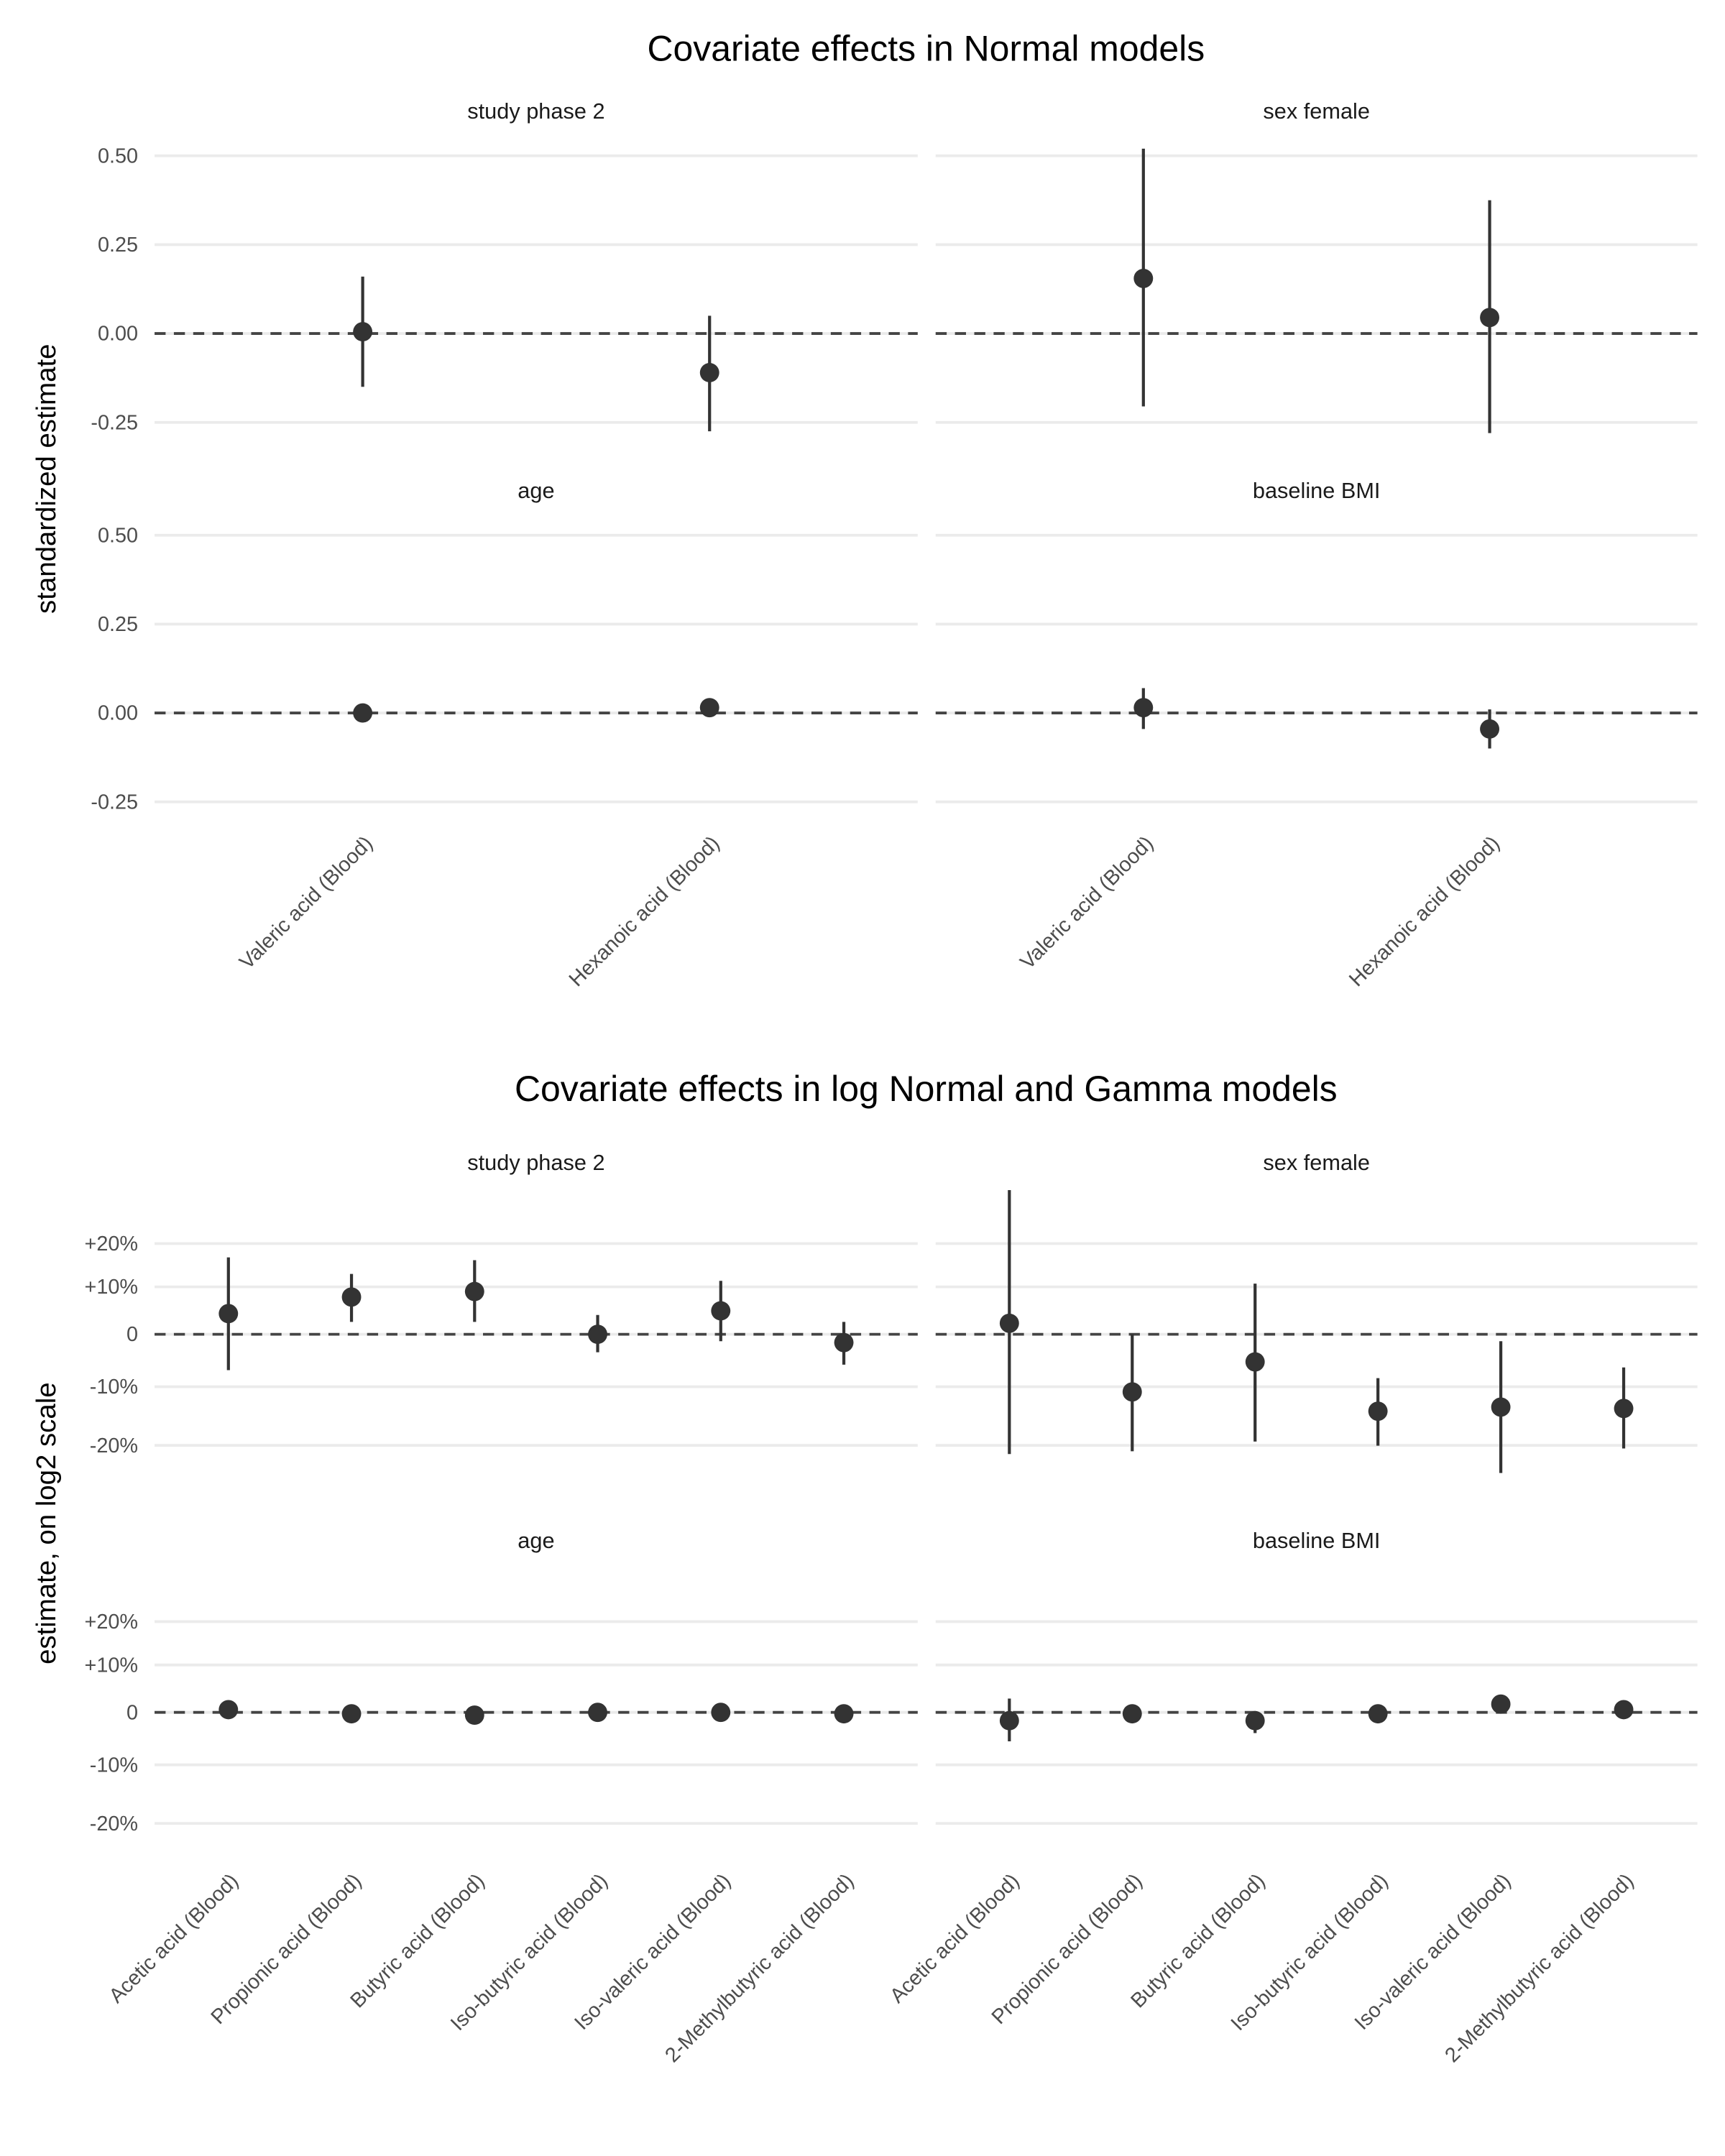  I want to click on chart-title: Covariate effects in Normal models, so click(926, 48).